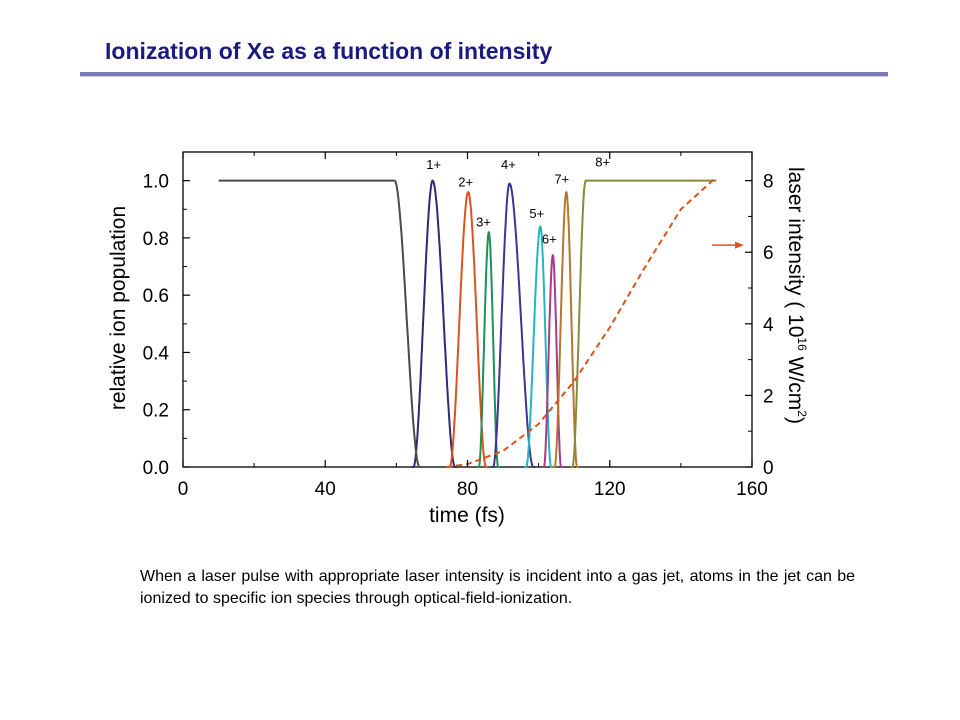  What do you see at coordinates (467, 515) in the screenshot?
I see `x-axis-label: time (fs)` at bounding box center [467, 515].